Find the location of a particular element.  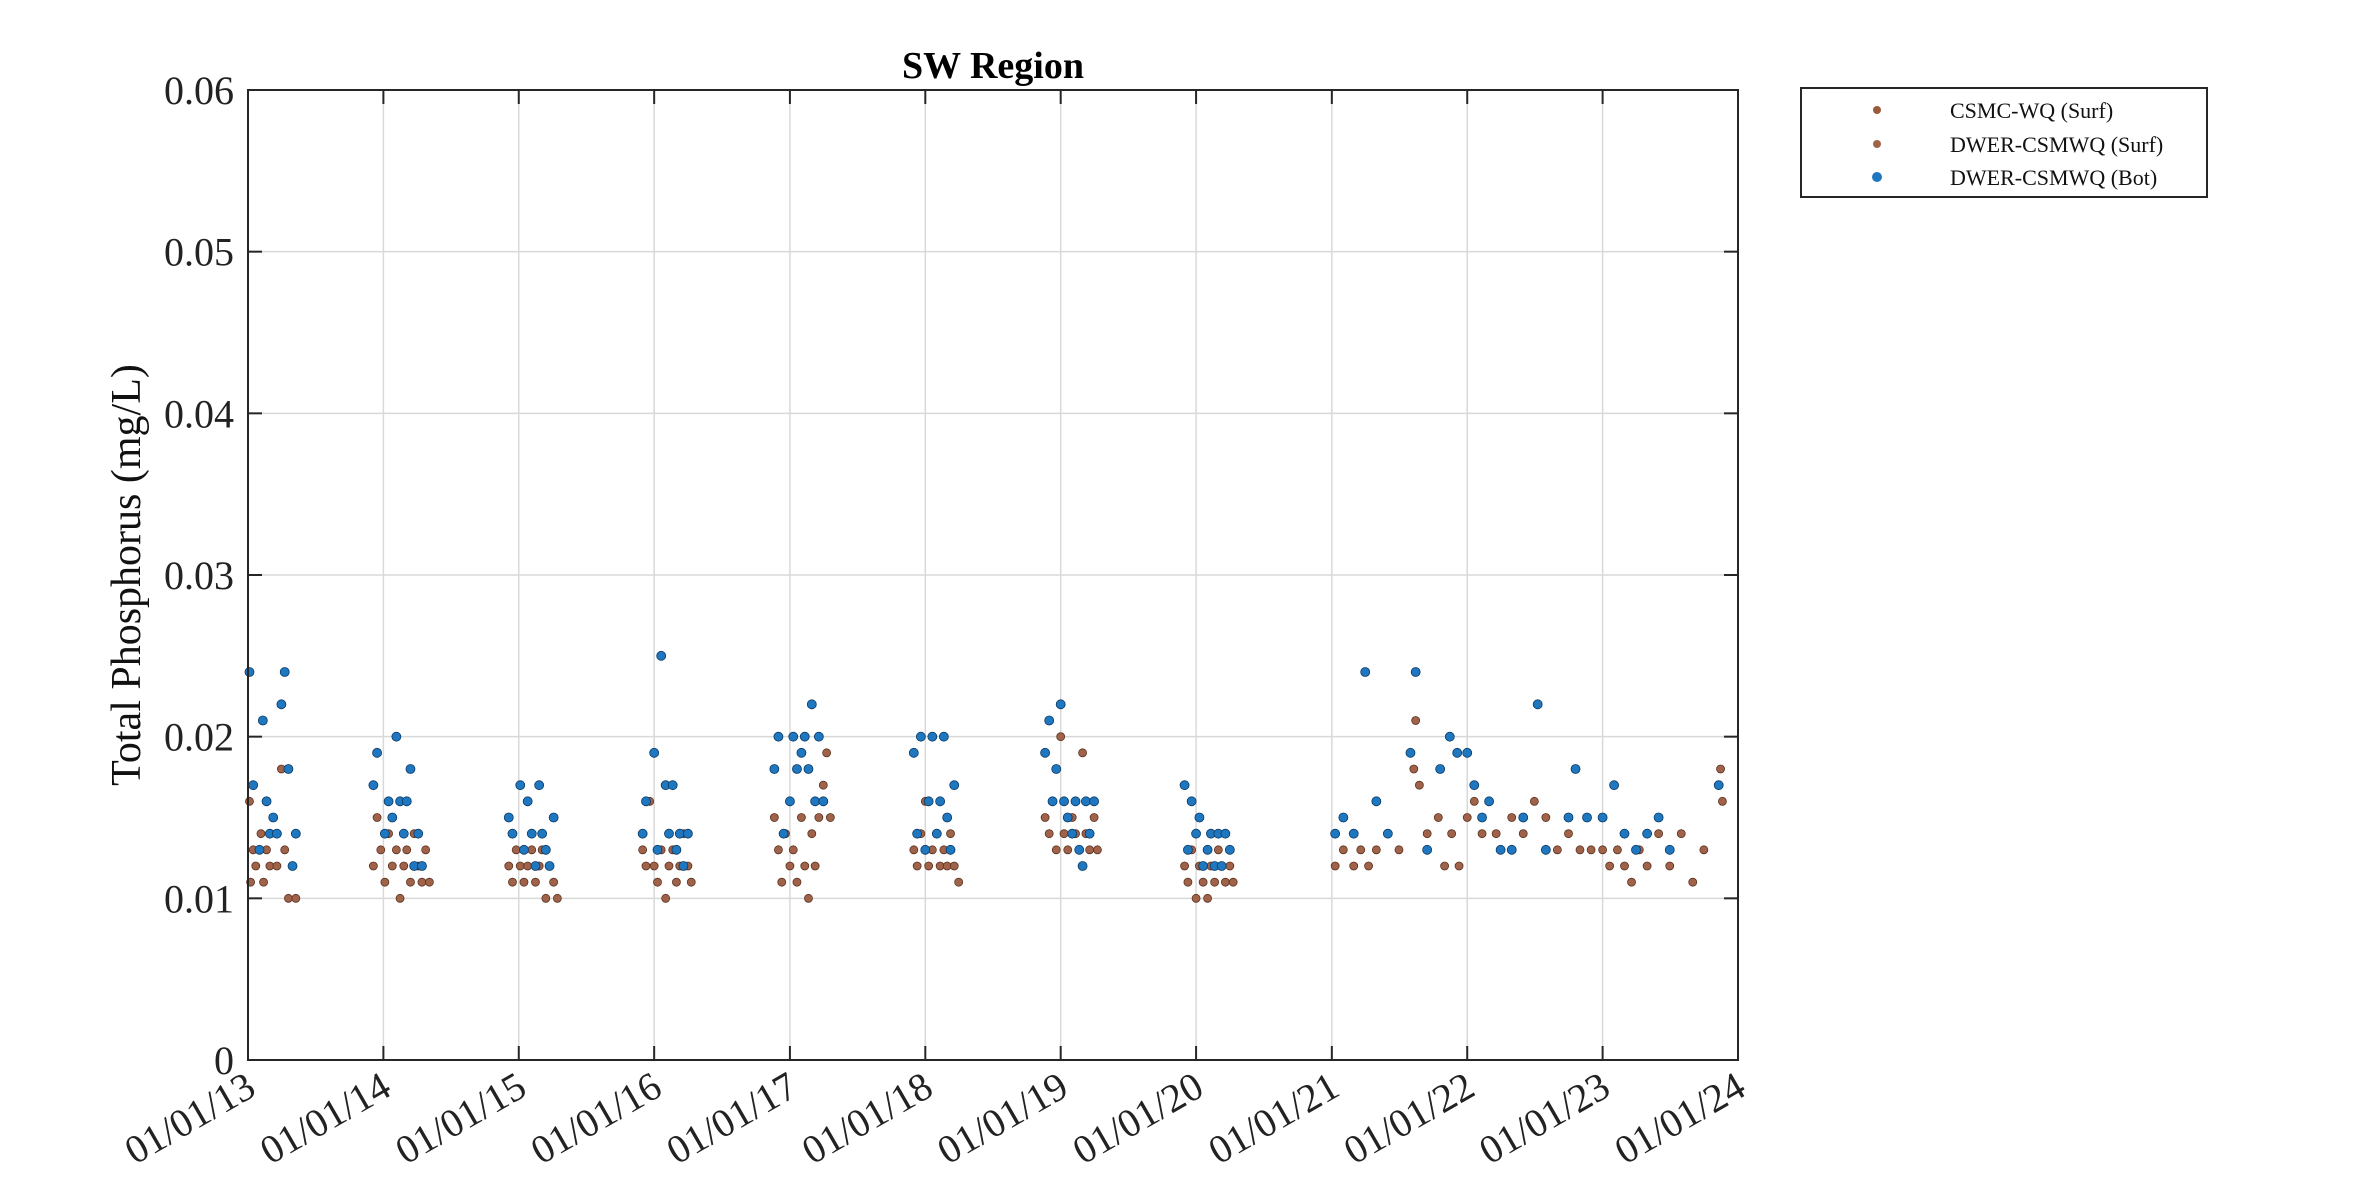

legend-box is located at coordinates (2004, 142).